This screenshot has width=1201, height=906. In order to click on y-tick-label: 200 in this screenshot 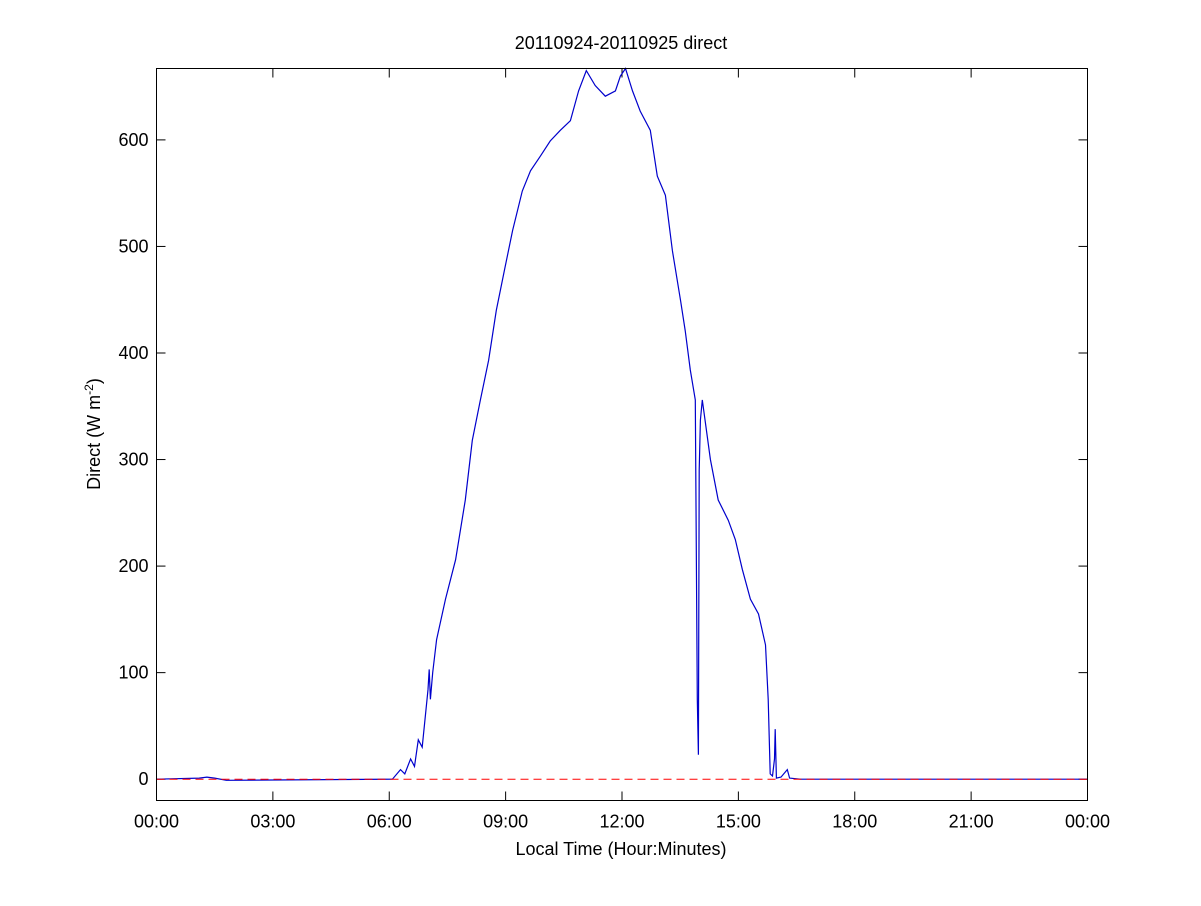, I will do `click(133, 566)`.